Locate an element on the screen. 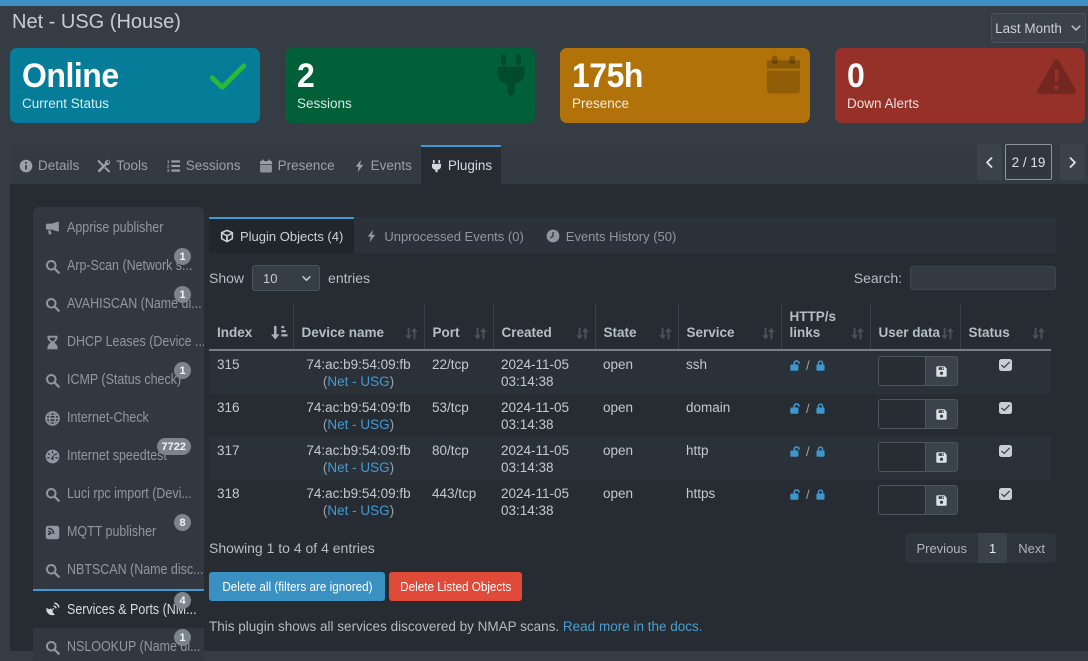  cell-status is located at coordinates (1005, 372).